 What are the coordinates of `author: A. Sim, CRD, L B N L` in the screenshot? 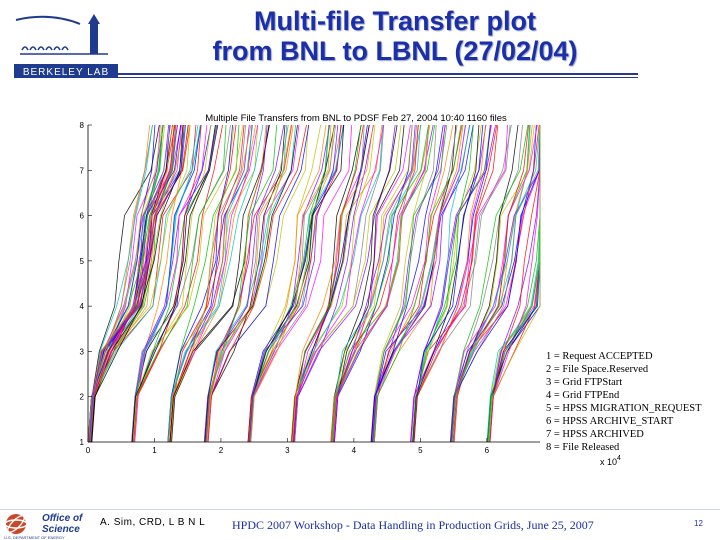 It's located at (153, 522).